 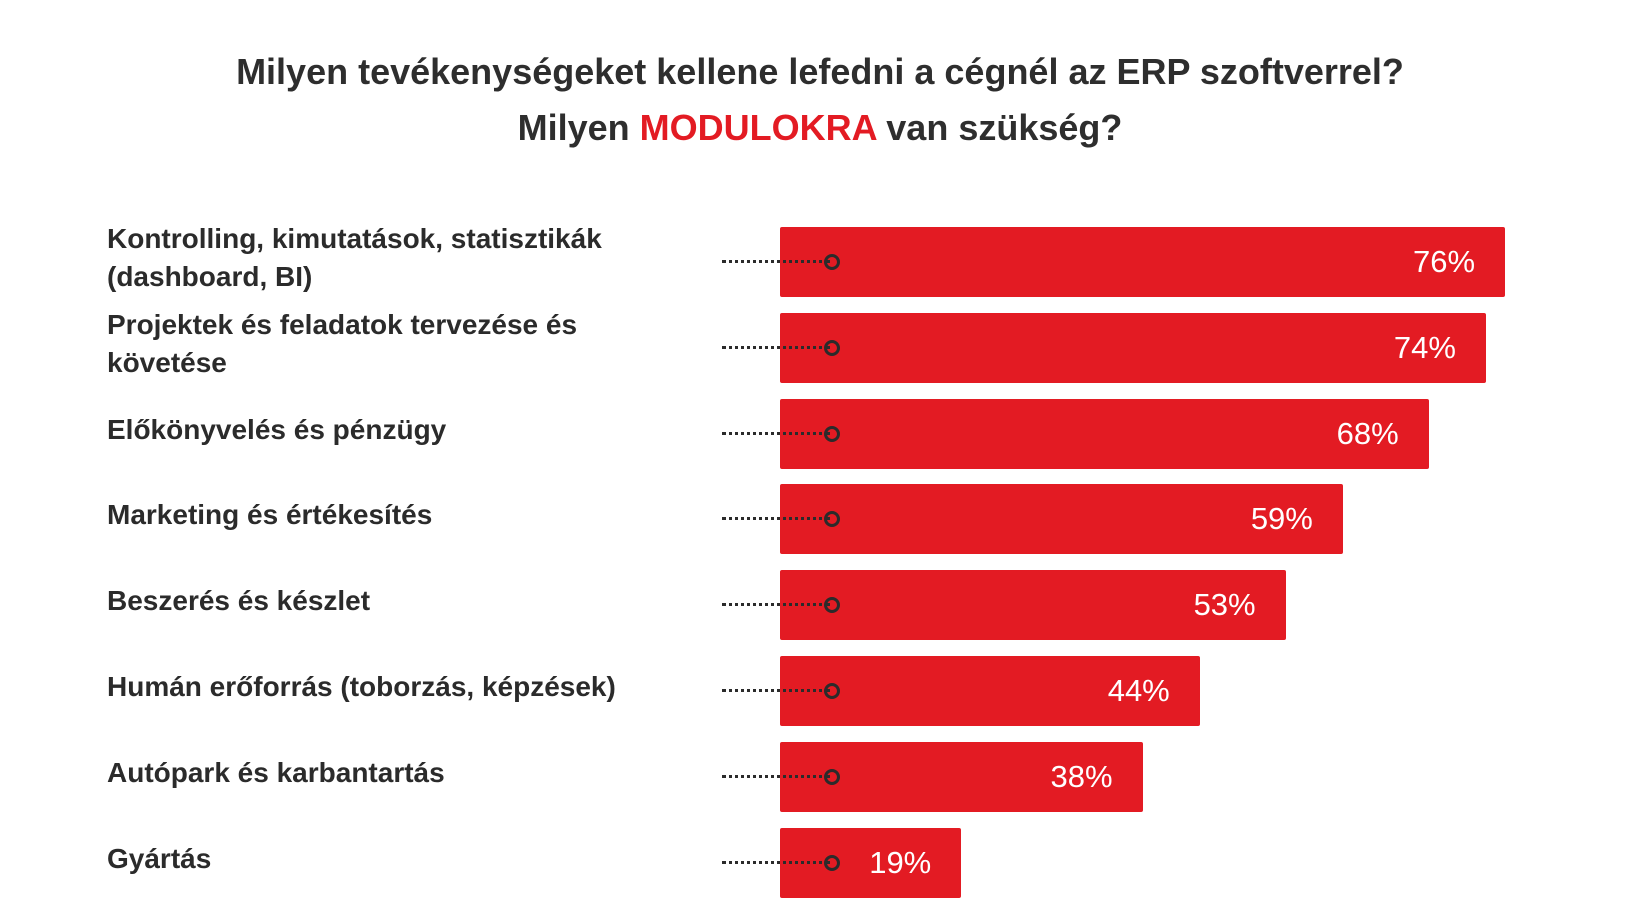 What do you see at coordinates (270, 514) in the screenshot?
I see `category-label-line: Marketing és értékesítés` at bounding box center [270, 514].